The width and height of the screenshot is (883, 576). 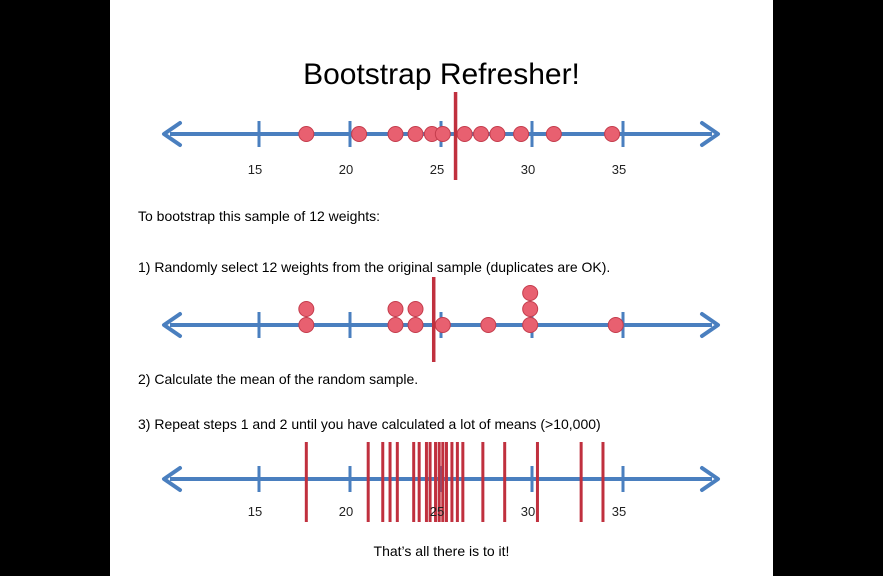 What do you see at coordinates (528, 511) in the screenshot?
I see `line-3-tick-label: 30` at bounding box center [528, 511].